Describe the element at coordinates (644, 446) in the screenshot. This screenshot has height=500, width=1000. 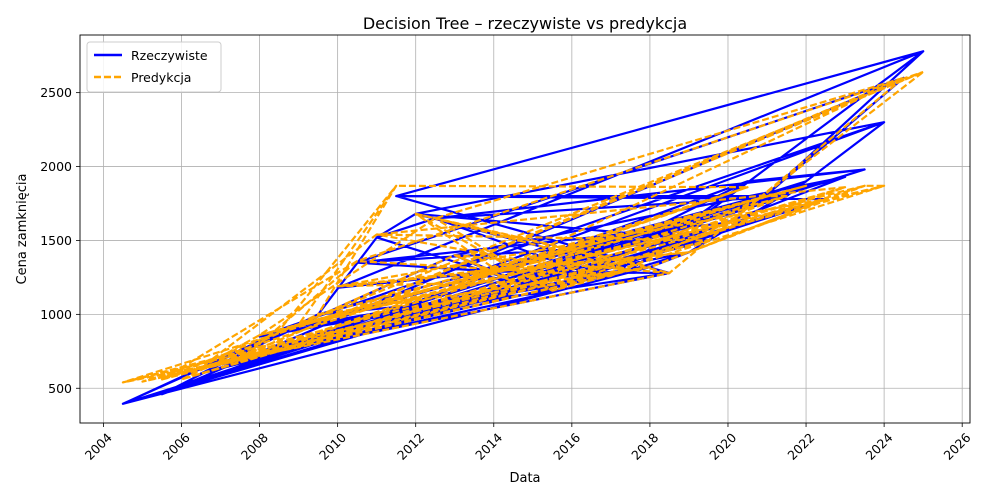
I see `x-tick-label: 2018` at that location.